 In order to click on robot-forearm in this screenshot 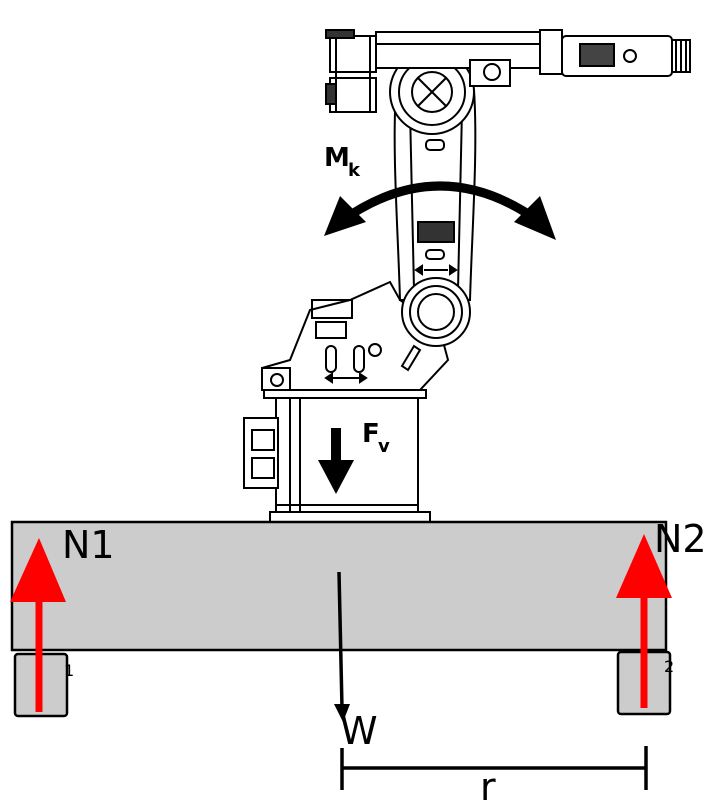, I will do `click(533, 58)`.